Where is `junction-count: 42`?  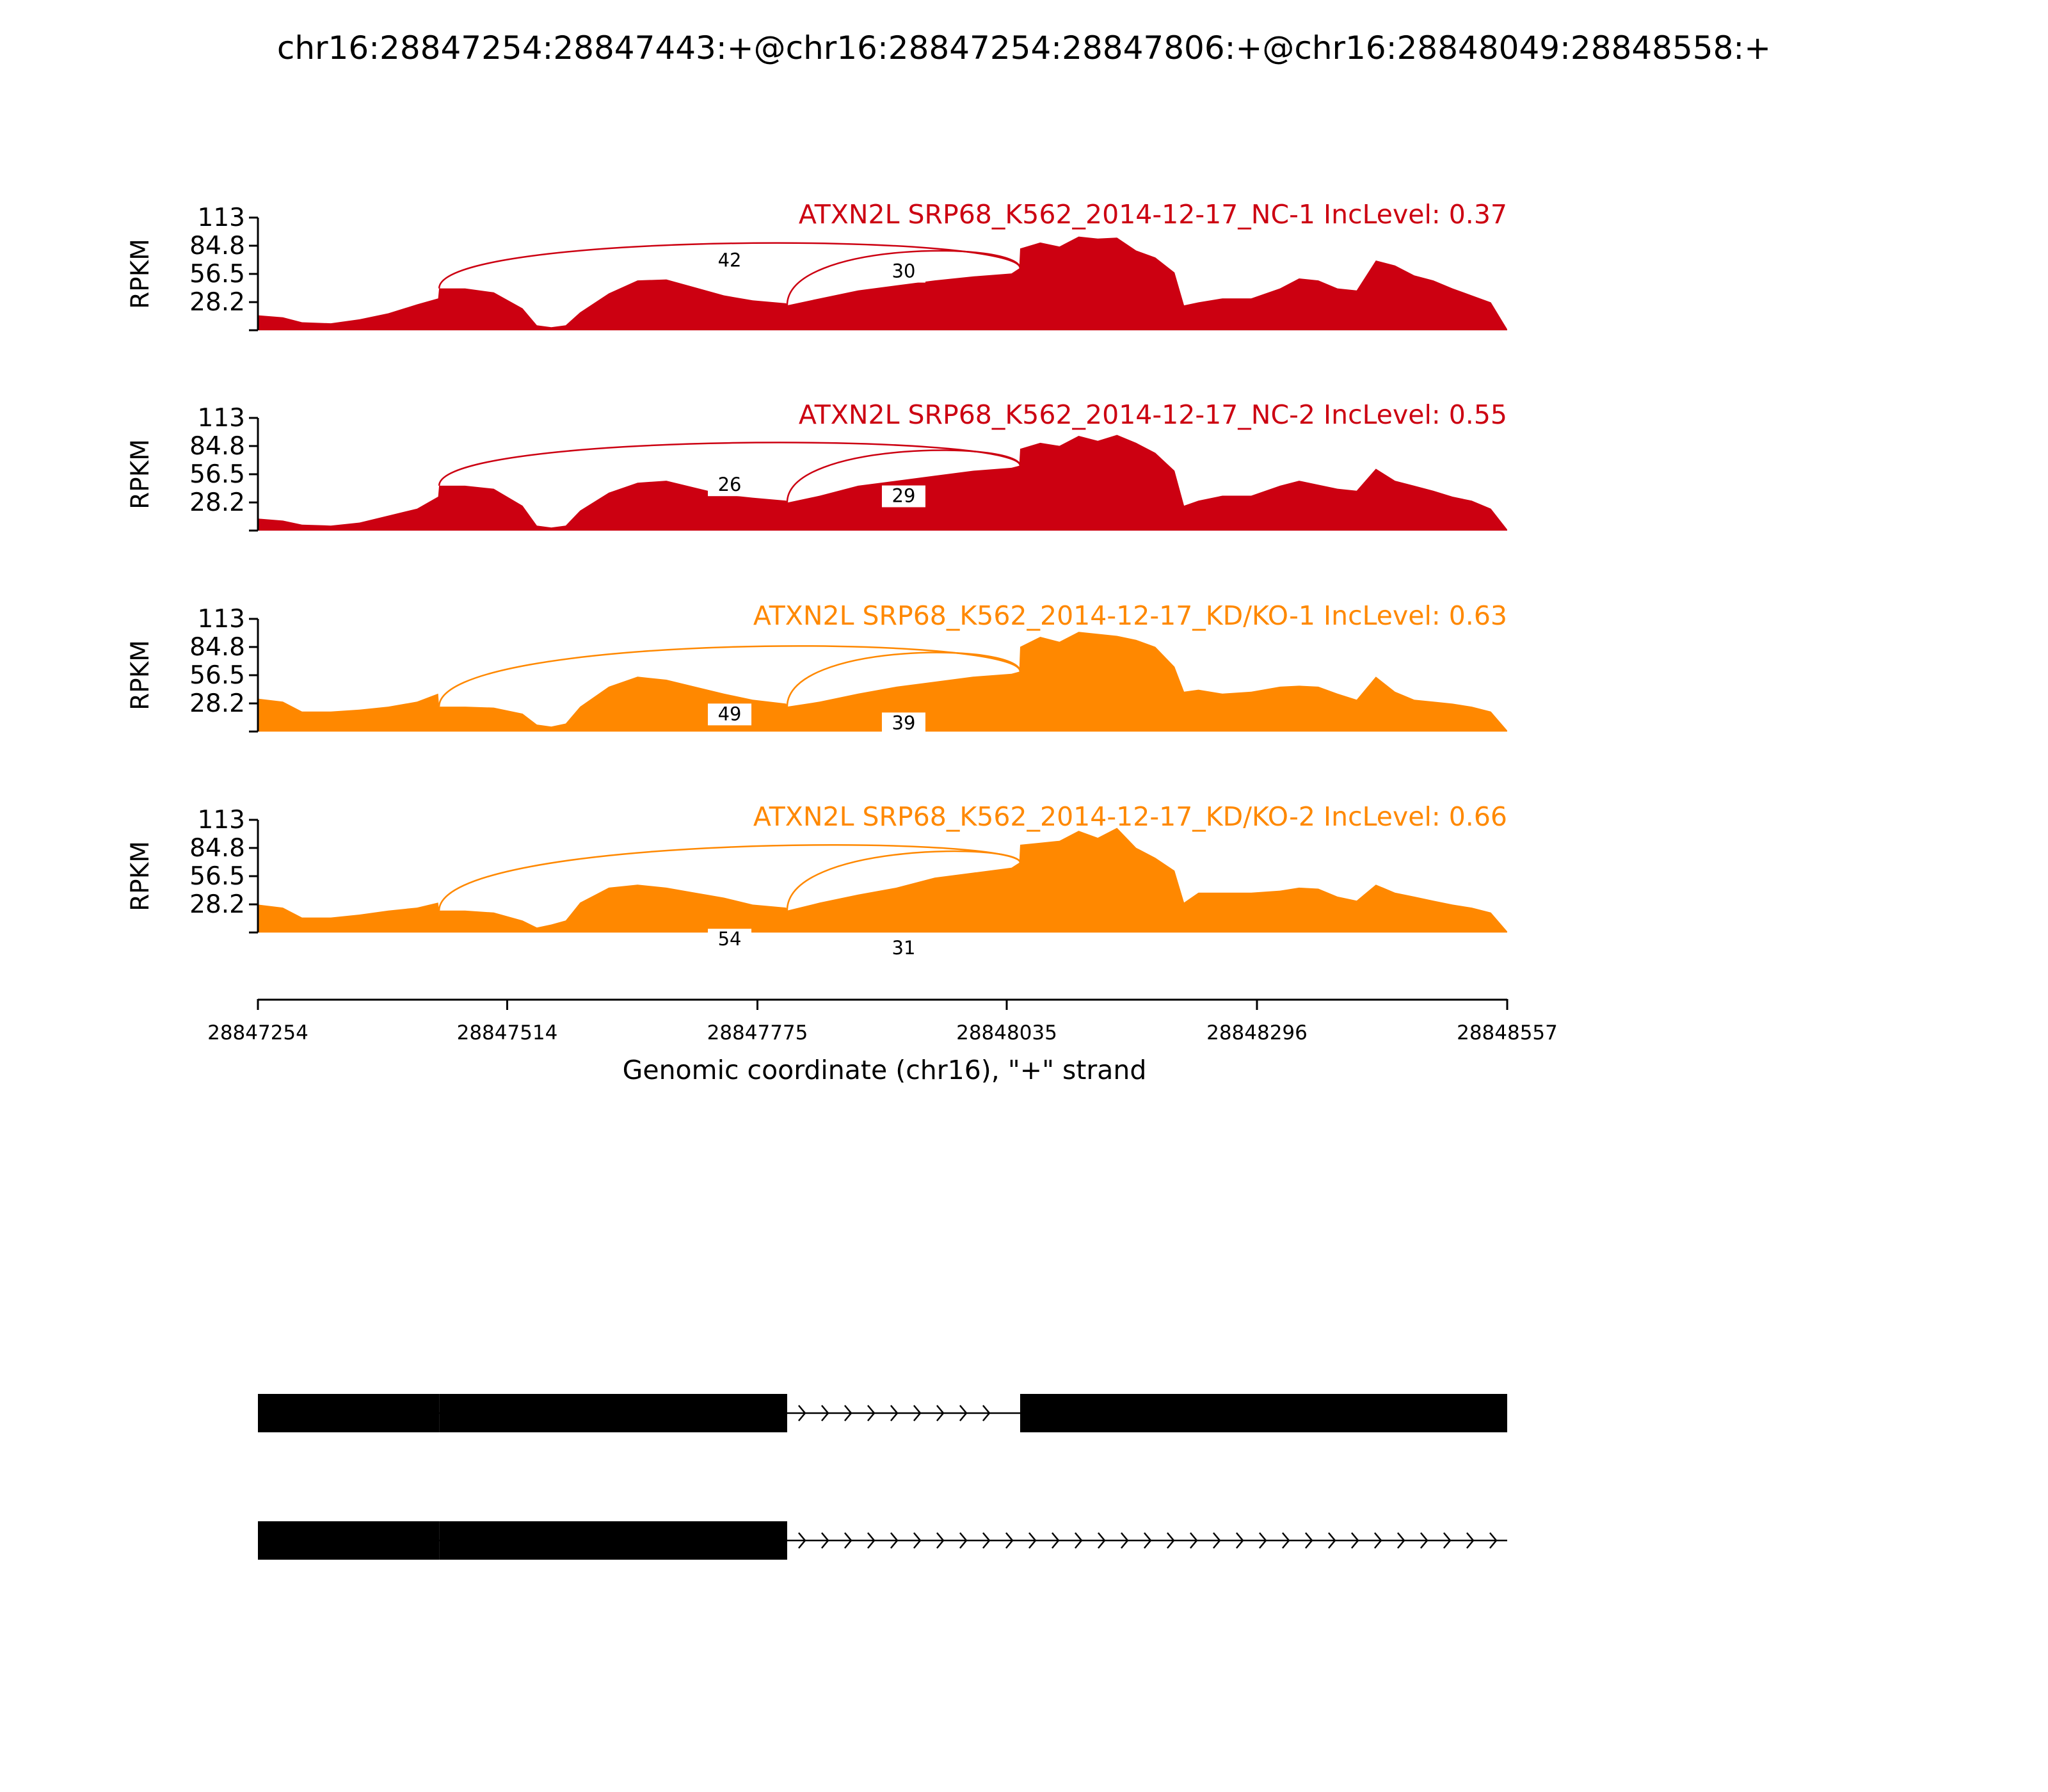
junction-count: 42 is located at coordinates (730, 260).